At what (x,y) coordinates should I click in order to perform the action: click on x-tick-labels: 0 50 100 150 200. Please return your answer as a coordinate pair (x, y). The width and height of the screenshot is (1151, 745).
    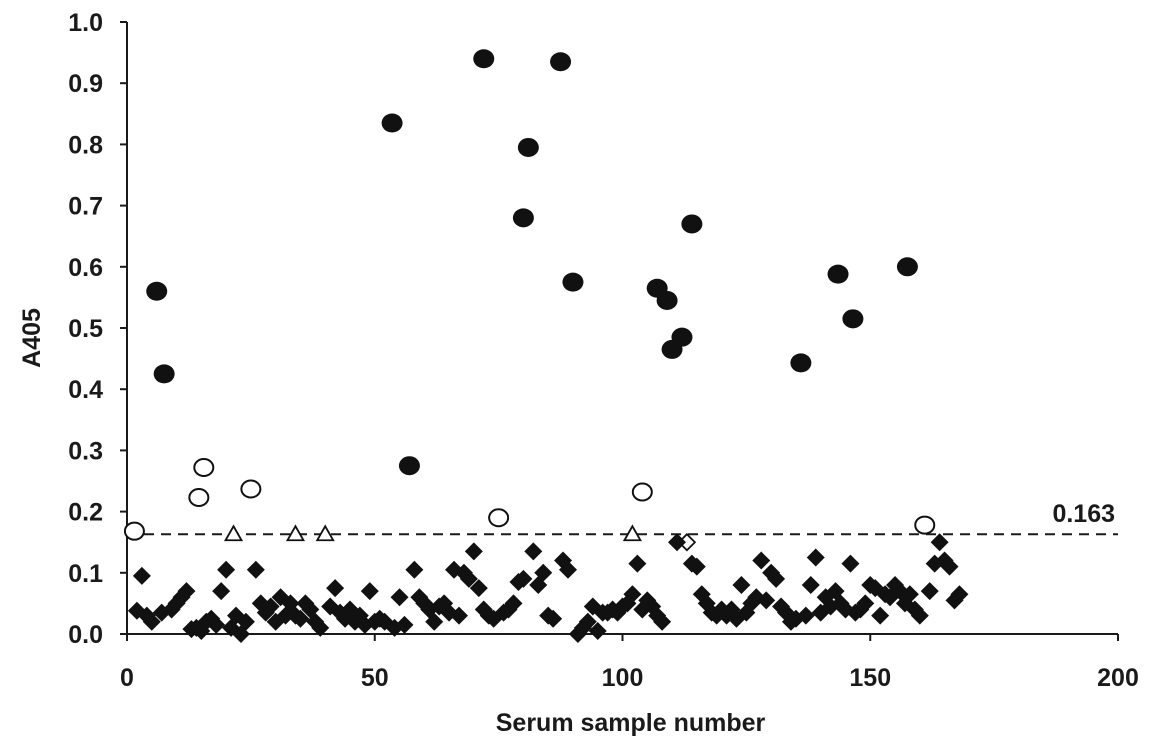
    Looking at the image, I should click on (629, 663).